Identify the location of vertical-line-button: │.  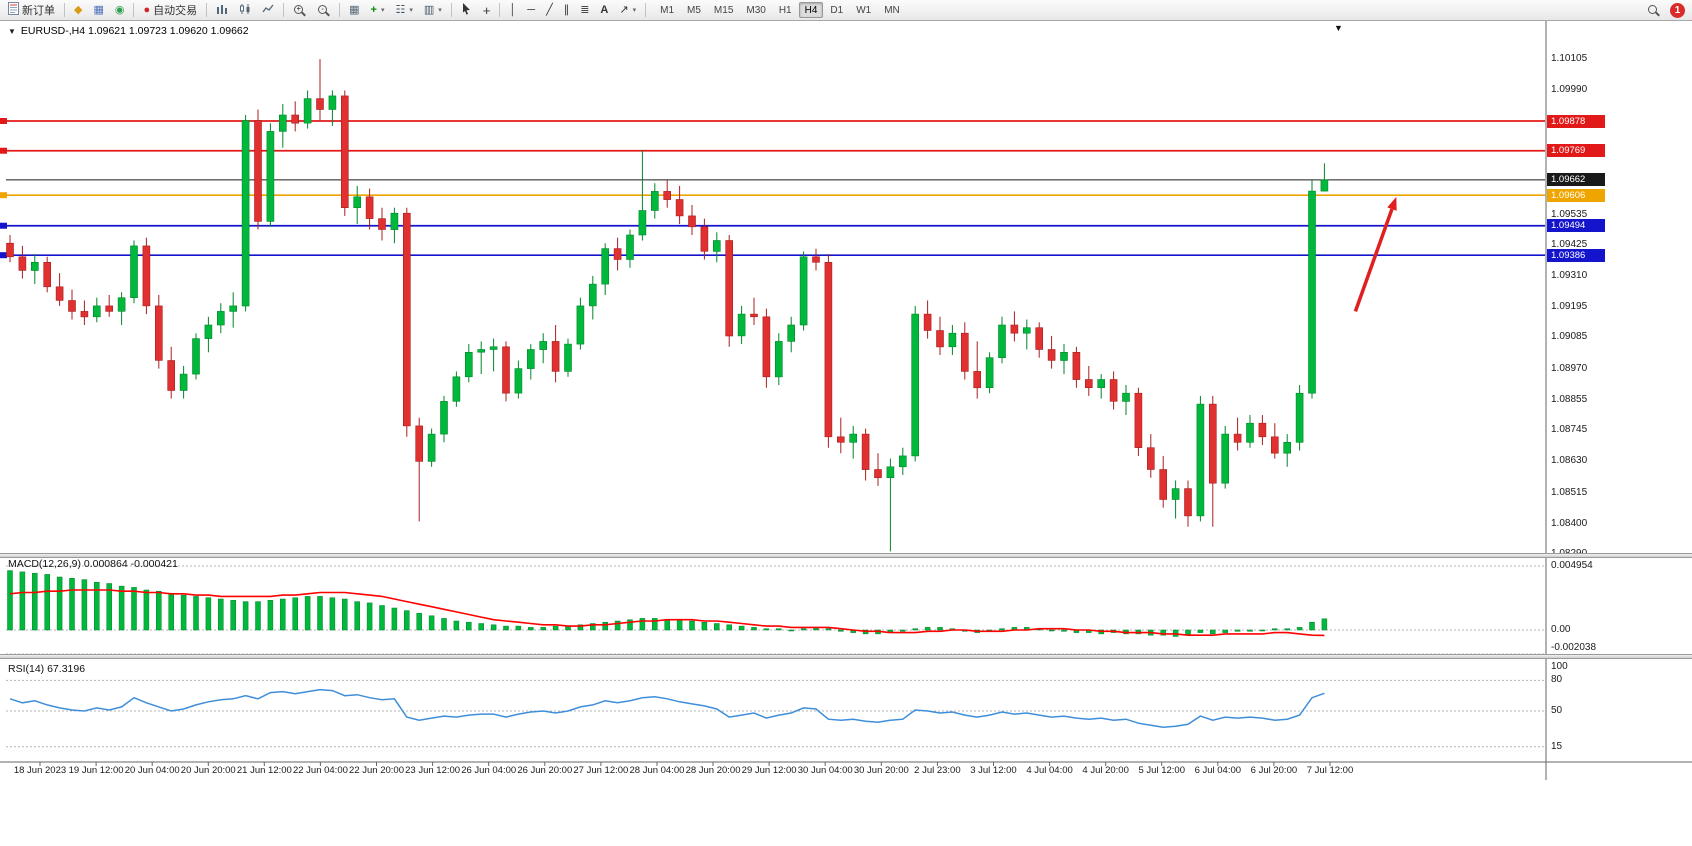
(512, 10).